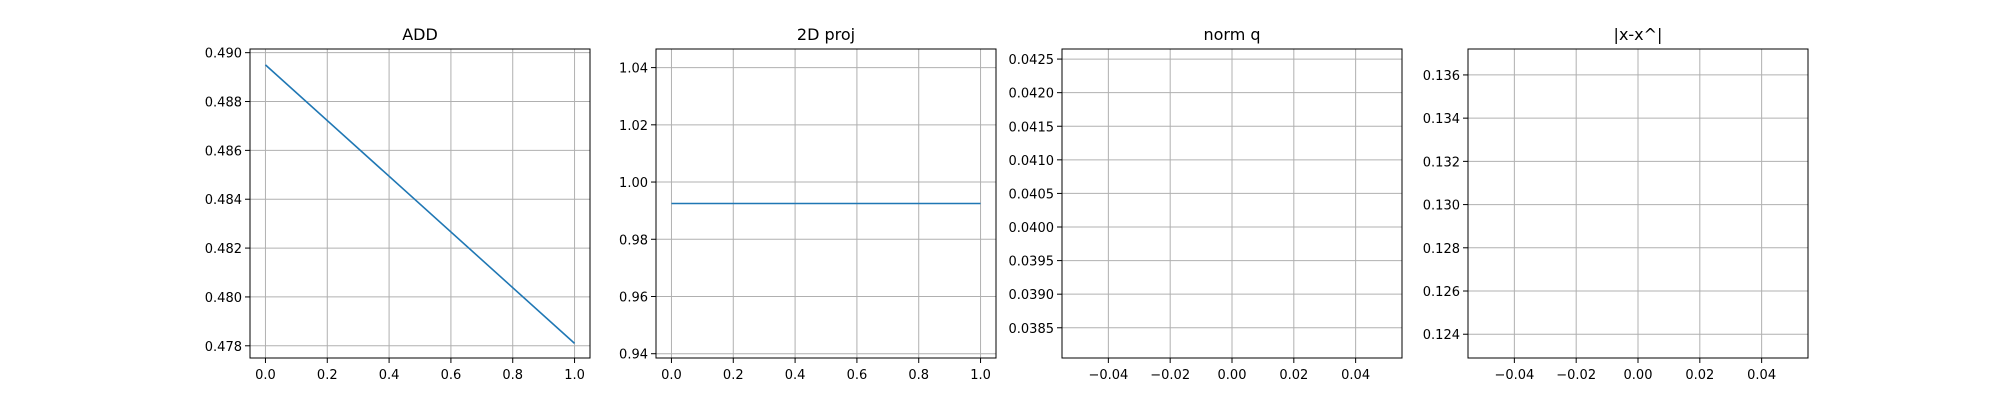 The image size is (2000, 400). What do you see at coordinates (1032, 295) in the screenshot?
I see `y-tick-label: 0.0390` at bounding box center [1032, 295].